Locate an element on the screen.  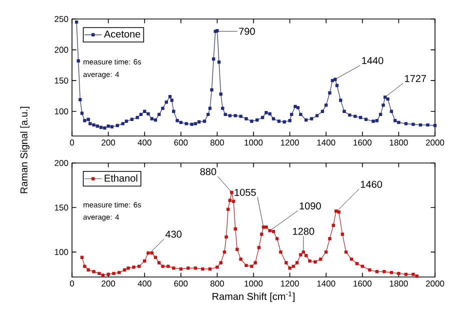
annotation: 1727 is located at coordinates (415, 78).